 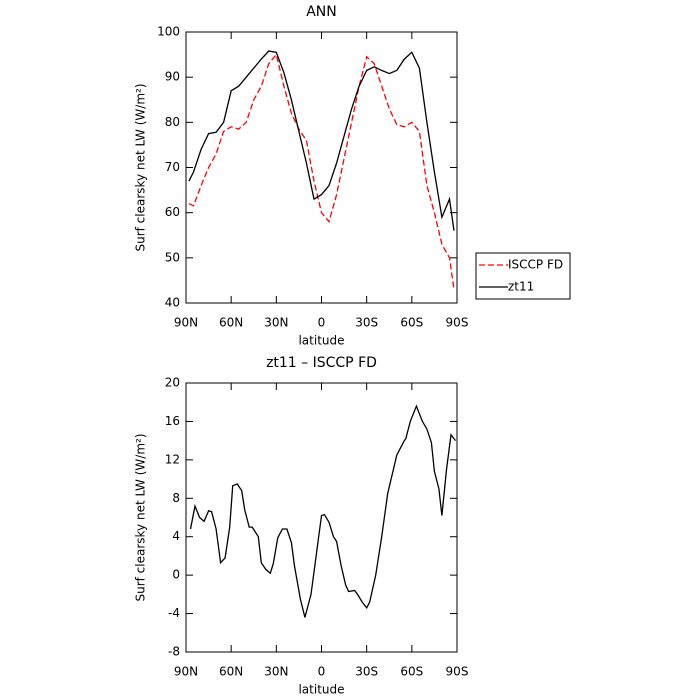 What do you see at coordinates (172, 212) in the screenshot?
I see `y-tick-label: 60` at bounding box center [172, 212].